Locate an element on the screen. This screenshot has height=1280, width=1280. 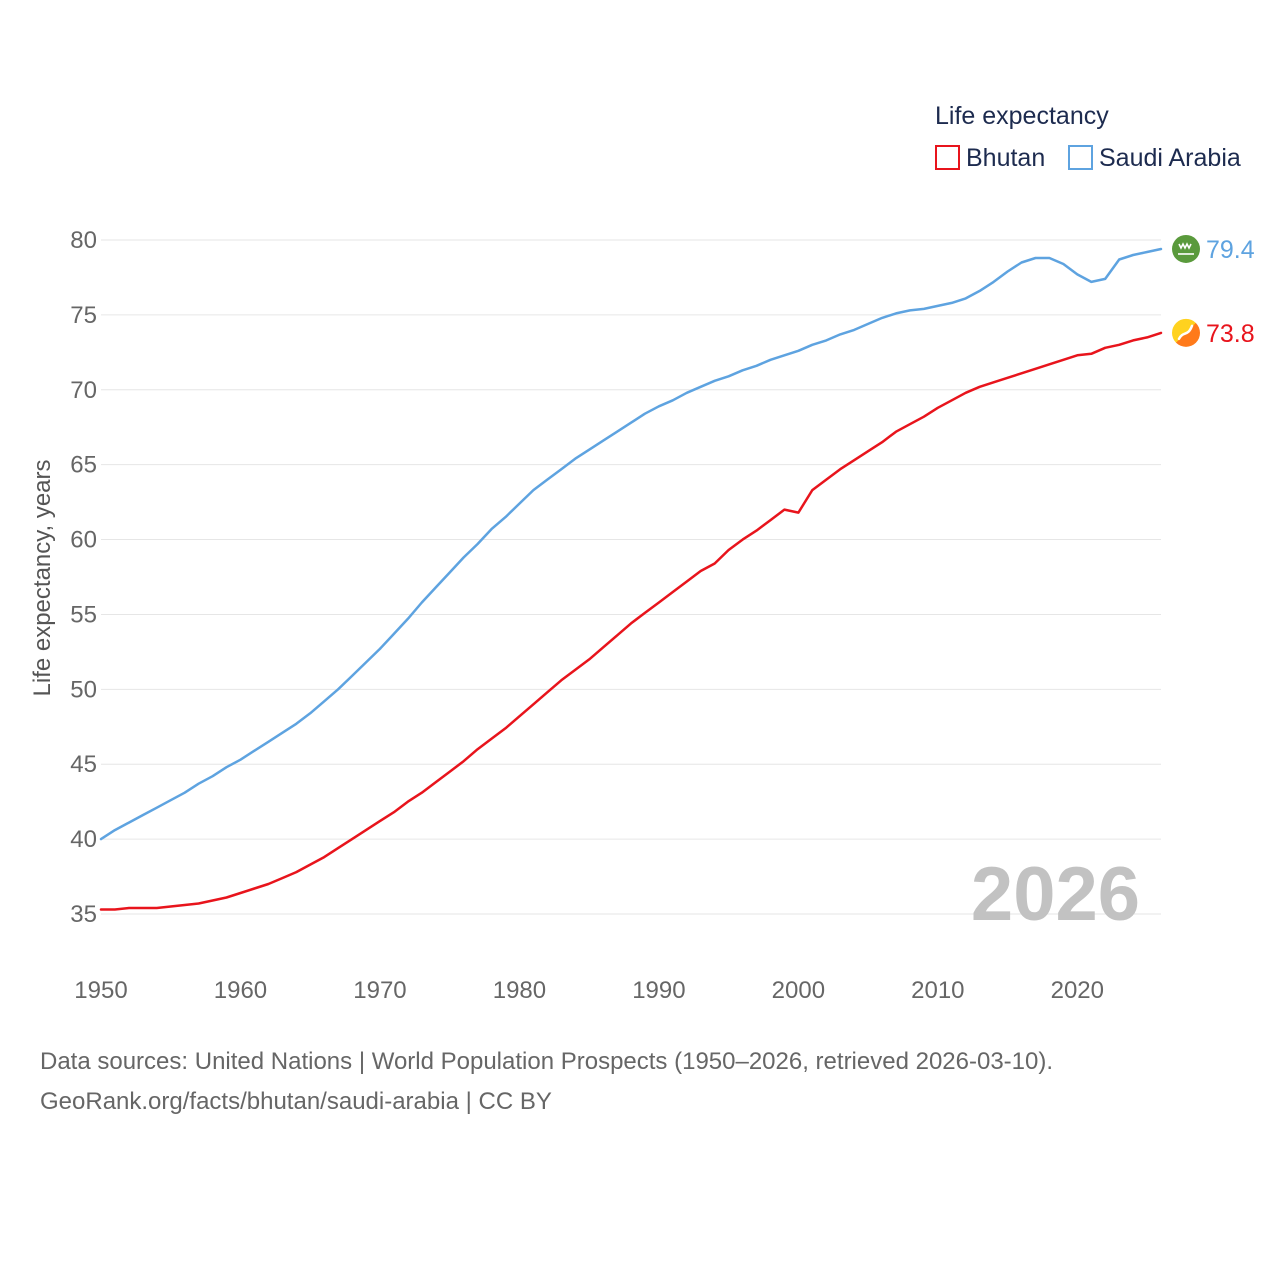
legend-entry-bhutan: Bhutan is located at coordinates (990, 158).